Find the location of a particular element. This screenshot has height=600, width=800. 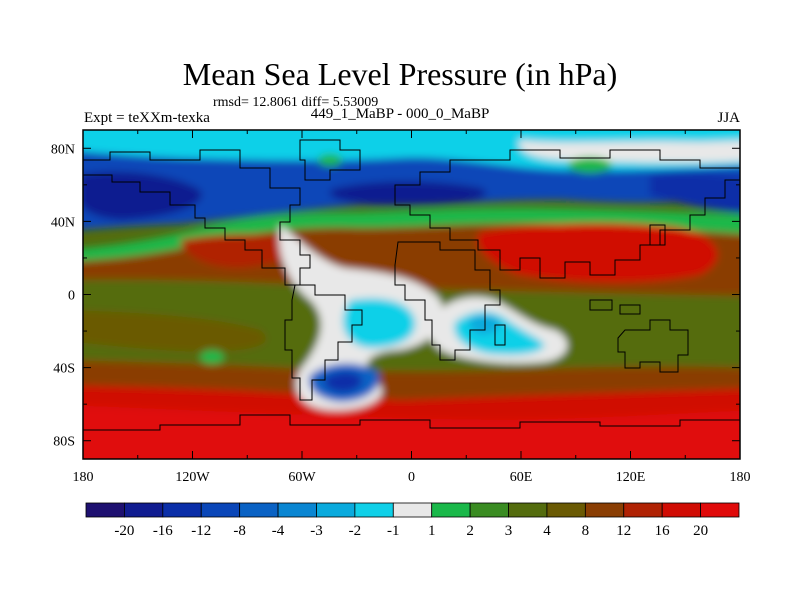

colorbar: -20 -16 -12 -8 -4 -3 -2 -1 1 2 3 4 8 12 16 20 is located at coordinates (412, 520).